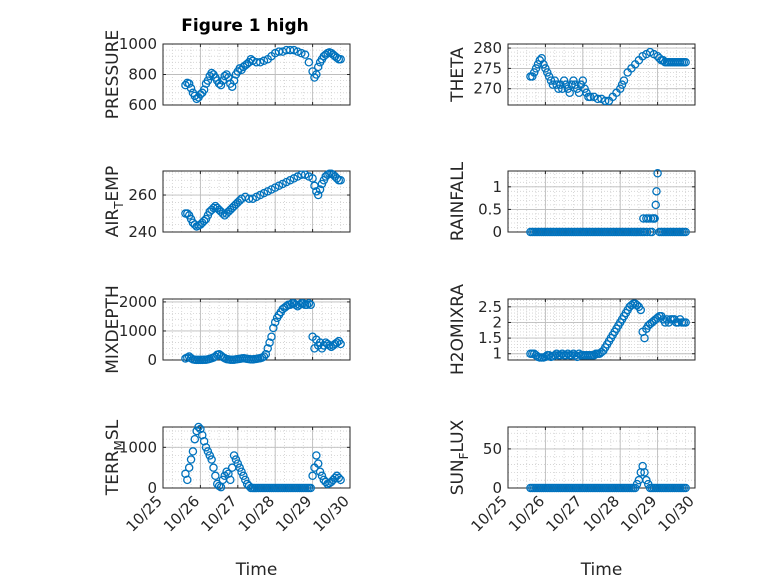 The width and height of the screenshot is (778, 583). I want to click on y-axis-label: TERRMSL, so click(114, 457).